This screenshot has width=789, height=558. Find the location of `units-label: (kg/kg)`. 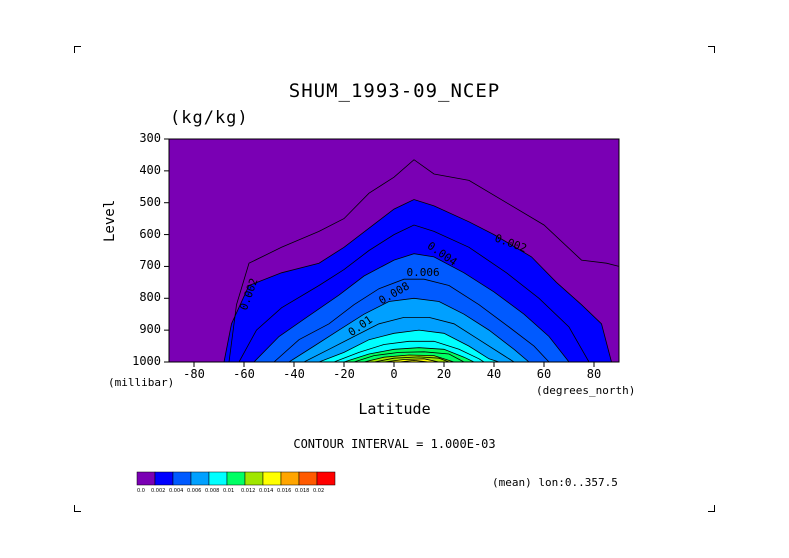

units-label: (kg/kg) is located at coordinates (209, 118).